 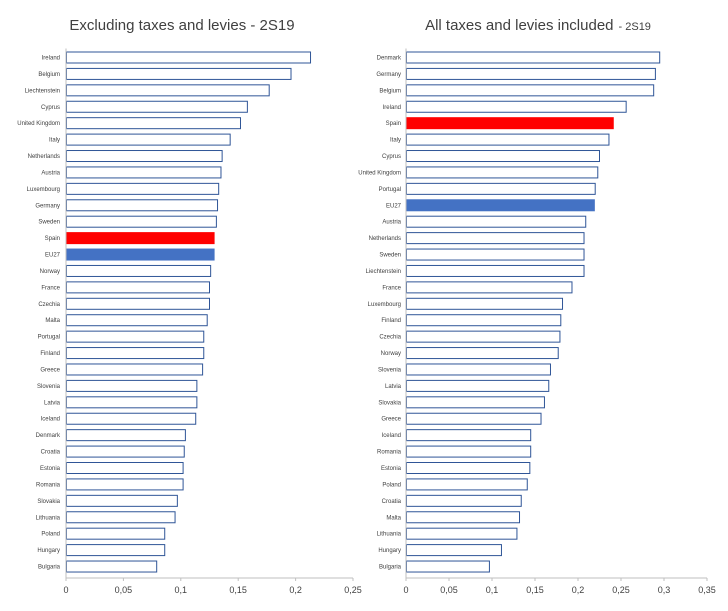 What do you see at coordinates (116, 533) in the screenshot?
I see `left-bar-poland` at bounding box center [116, 533].